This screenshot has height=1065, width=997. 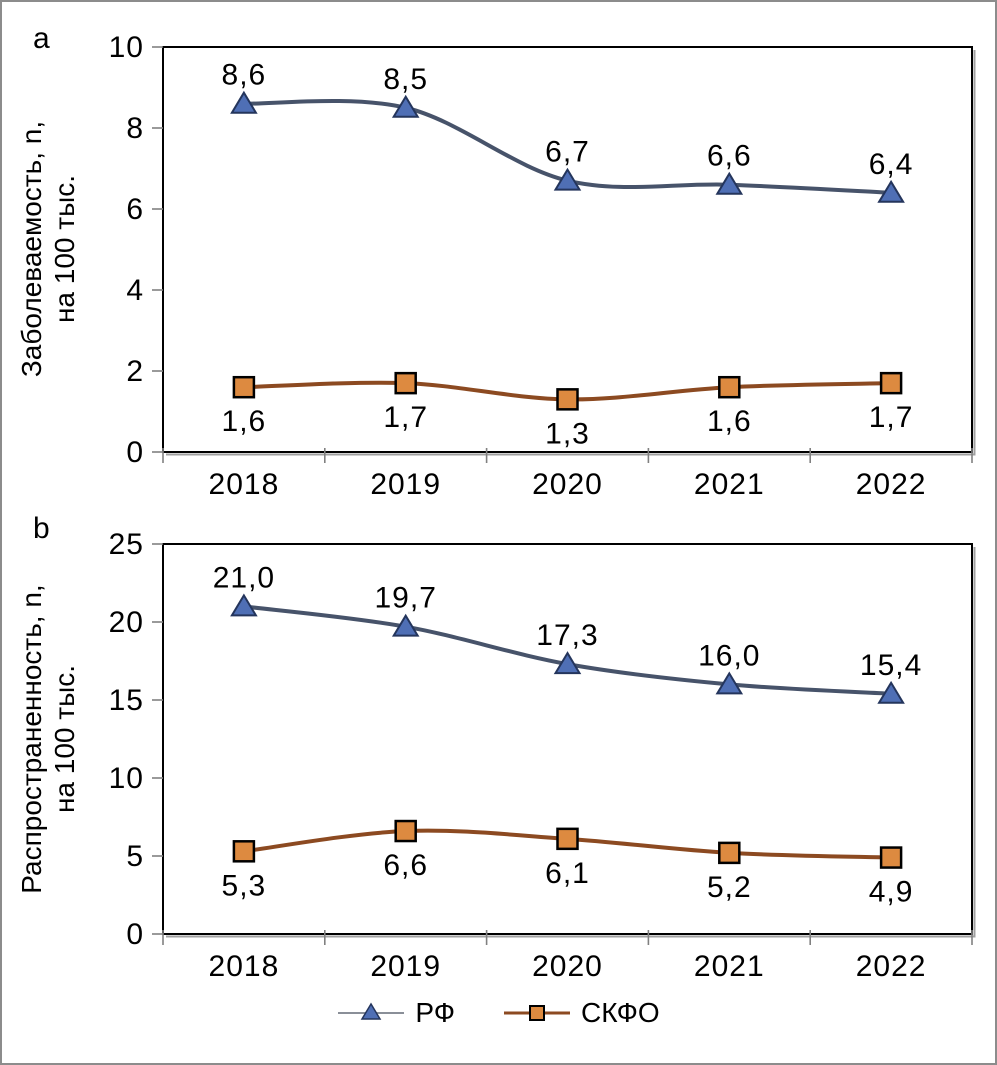 I want to click on data-label-СКФО: 6,1, so click(x=567, y=873).